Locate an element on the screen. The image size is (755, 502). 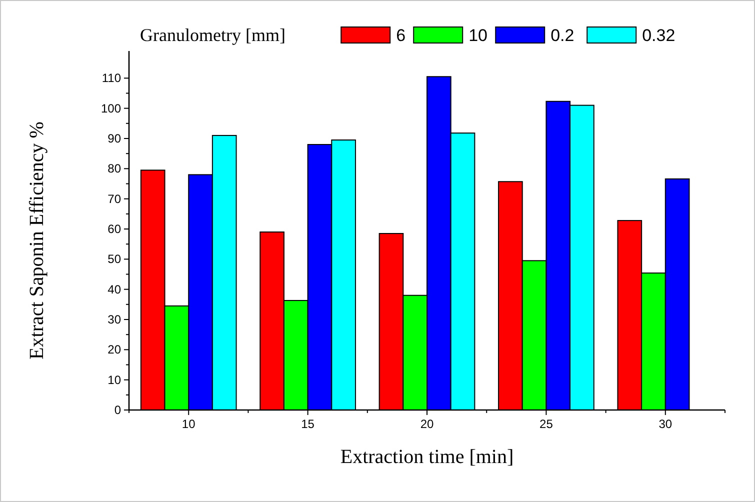
legend-label: 10 is located at coordinates (478, 35).